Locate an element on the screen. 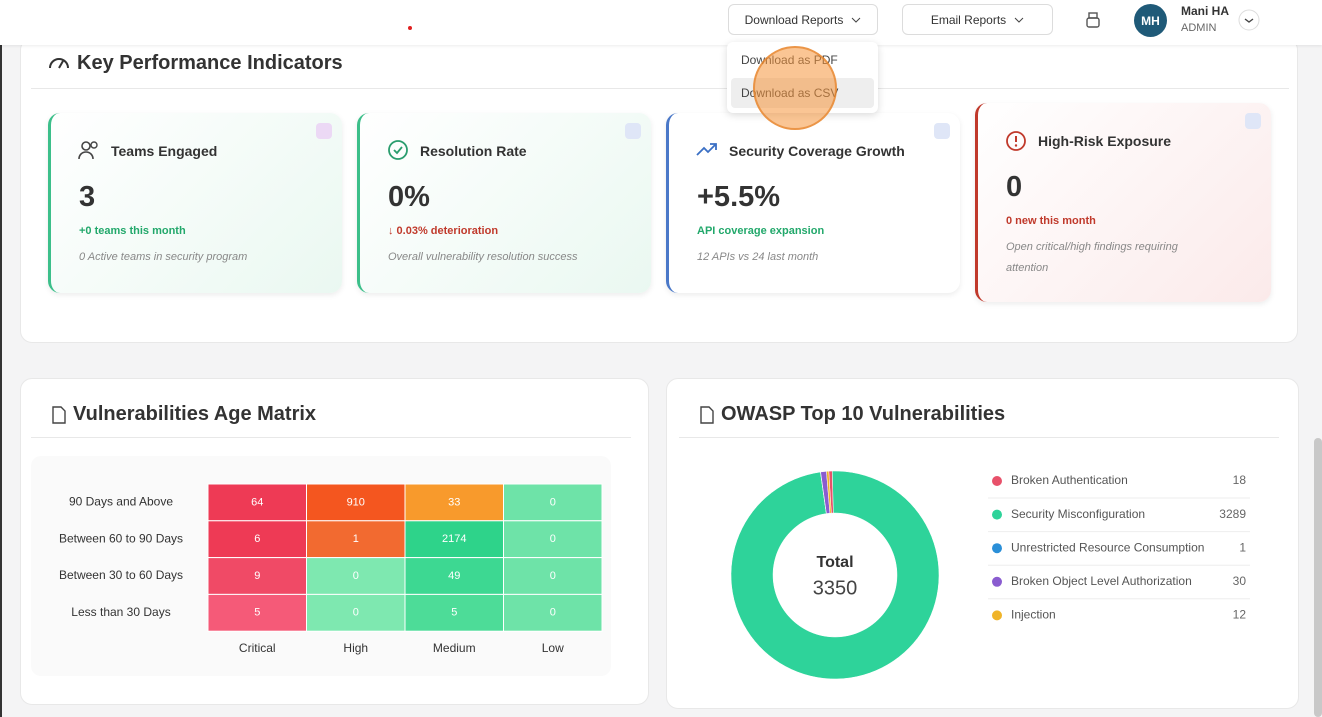 This screenshot has height=717, width=1322. legend-label: Security Misconfiguration is located at coordinates (1078, 514).